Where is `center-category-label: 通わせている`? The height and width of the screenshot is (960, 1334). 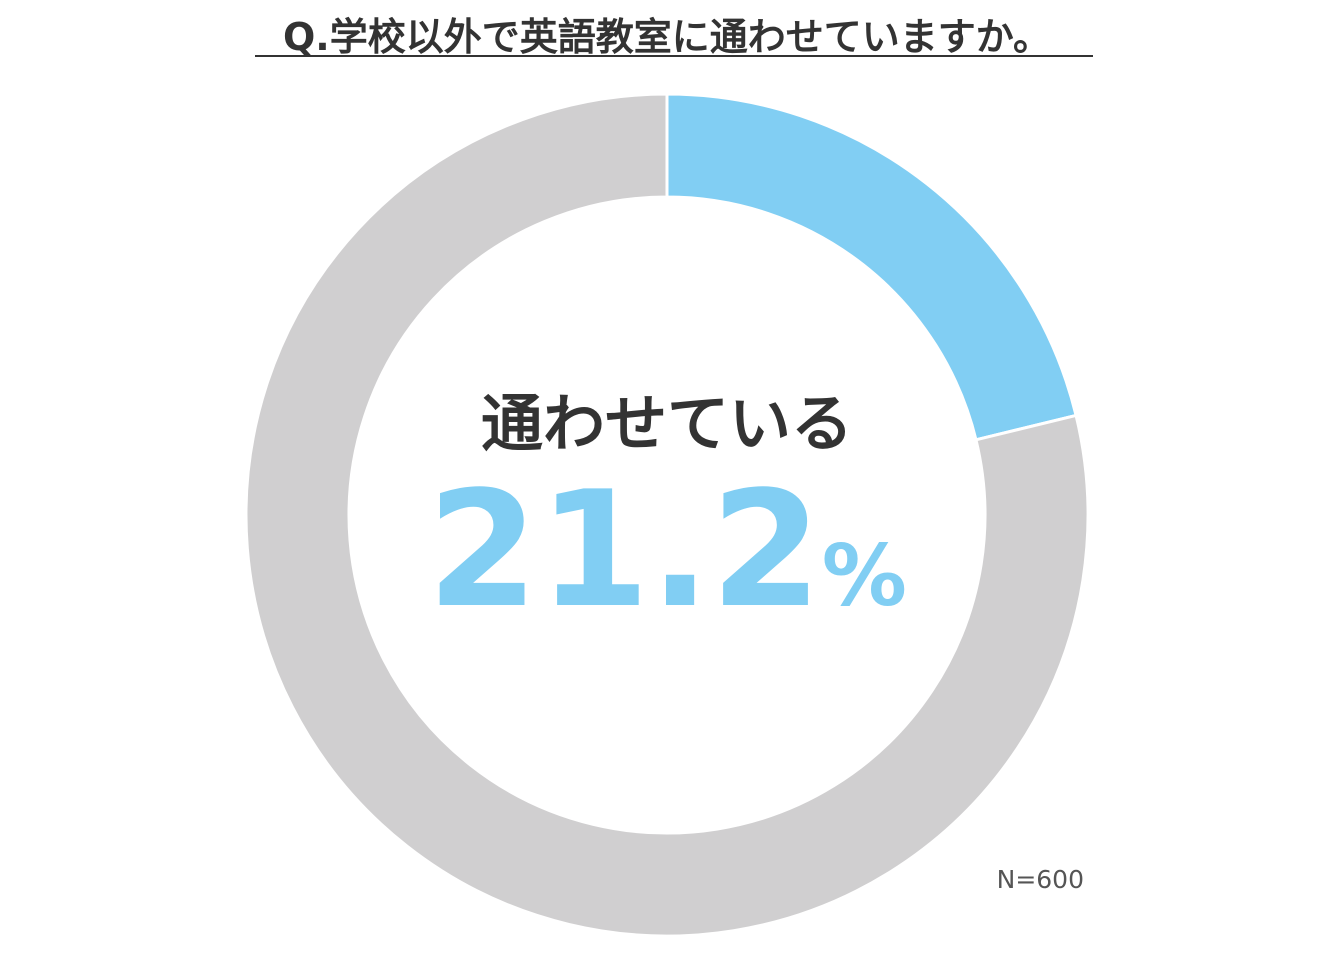
center-category-label: 通わせている is located at coordinates (667, 423).